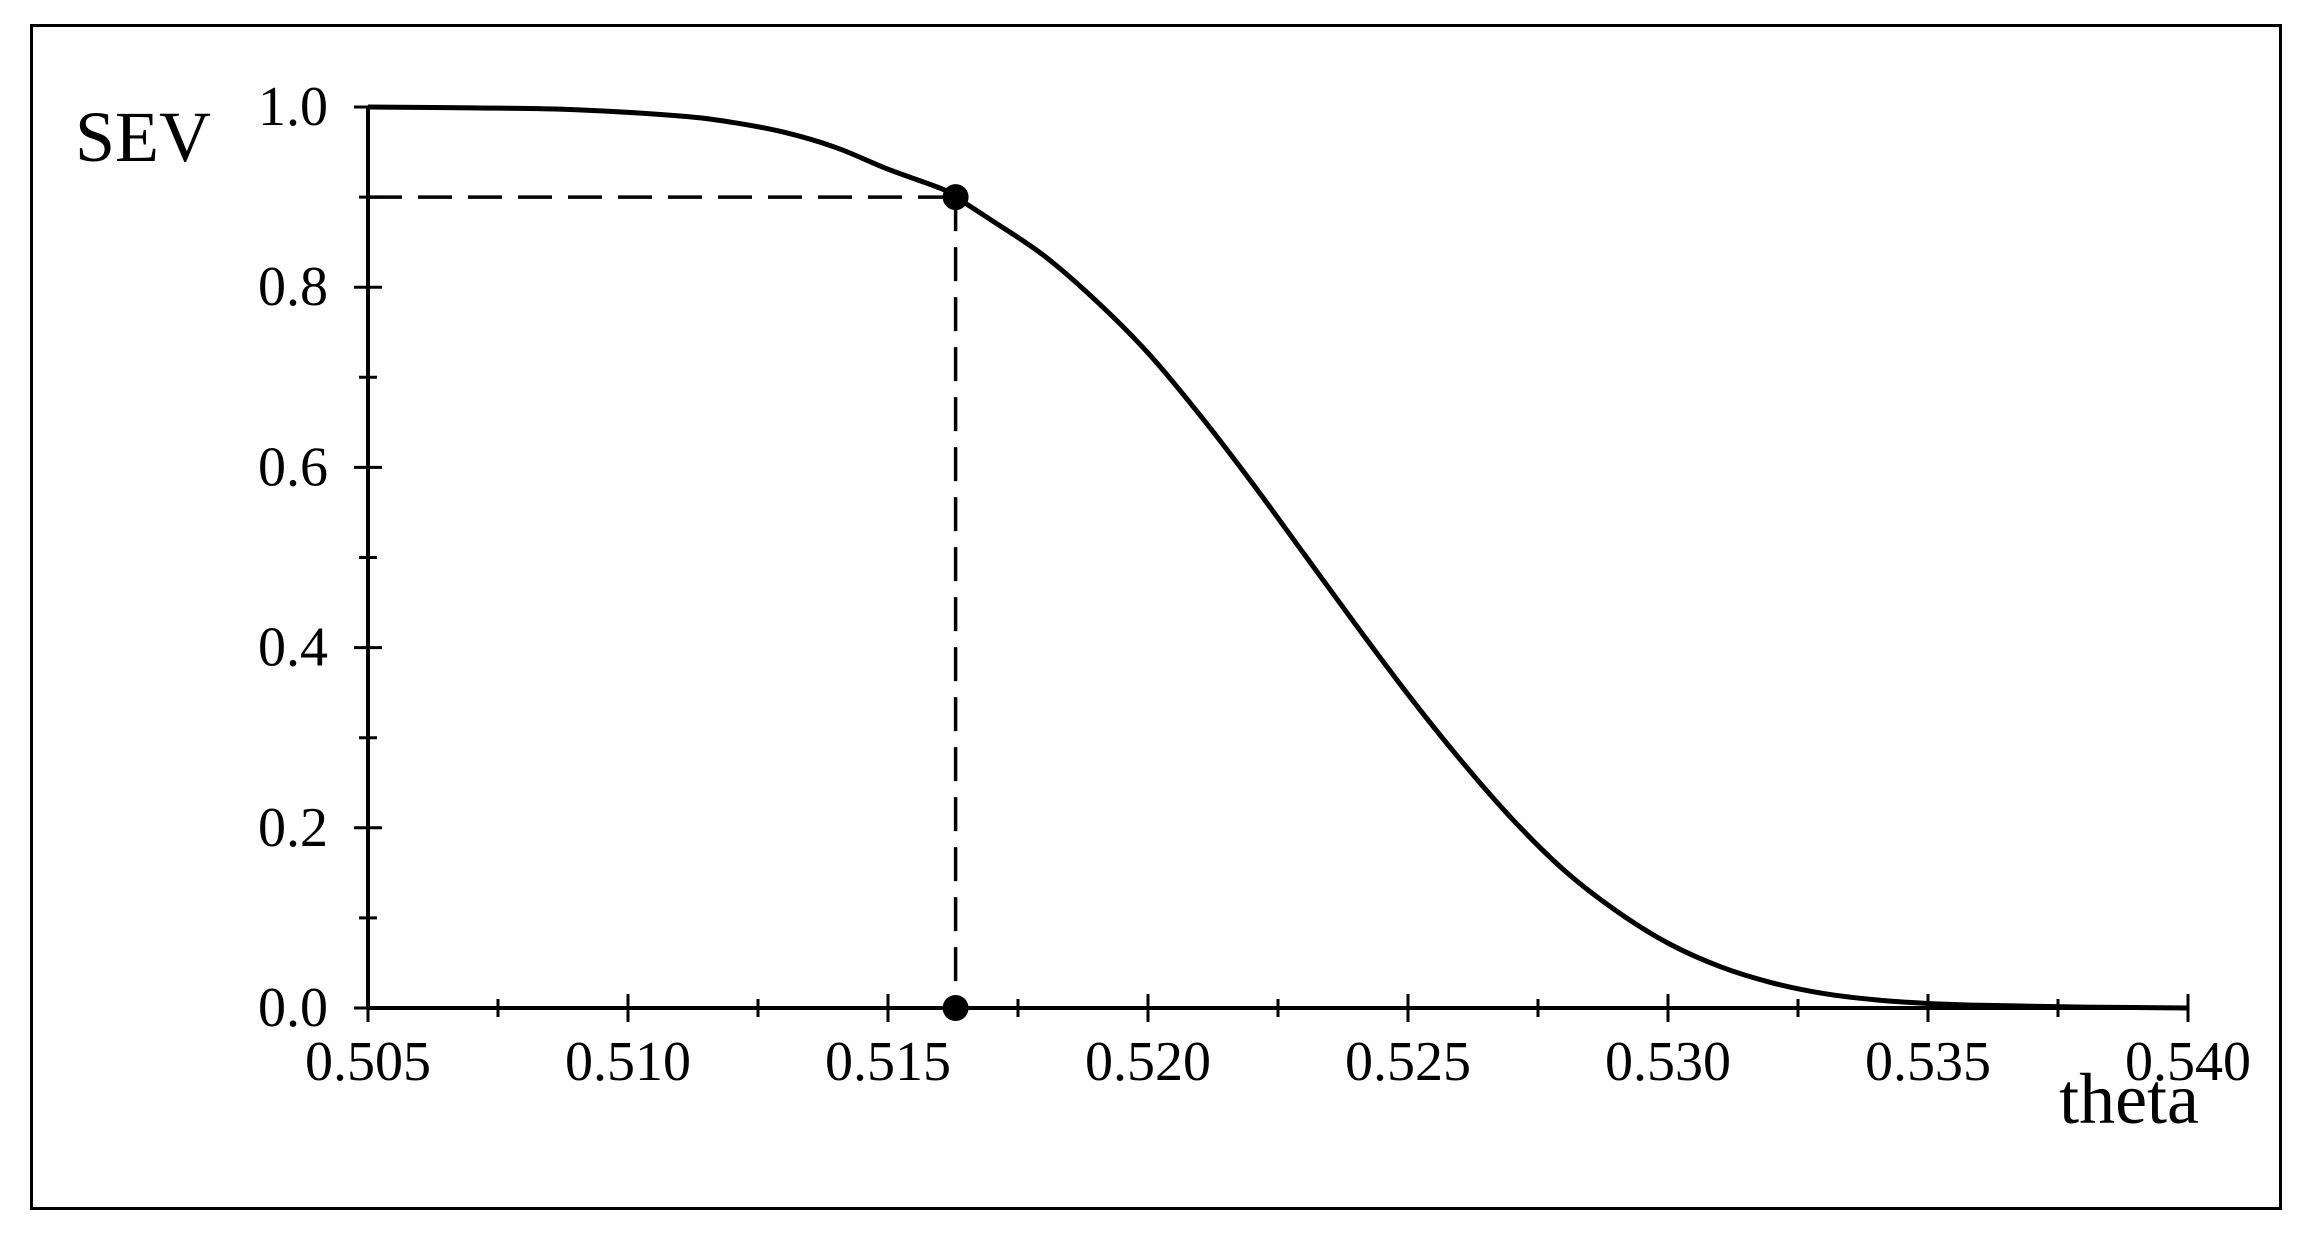 The width and height of the screenshot is (2320, 1233). I want to click on x-tick-label: 0.515, so click(888, 1062).